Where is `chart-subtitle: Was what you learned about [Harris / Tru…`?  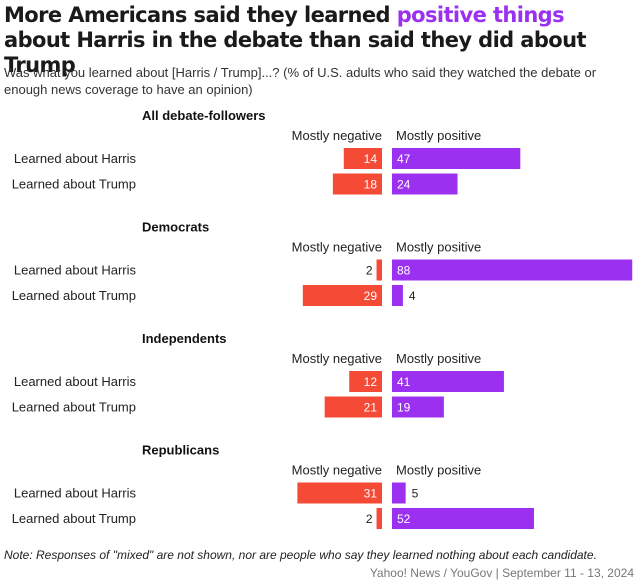 chart-subtitle: Was what you learned about [Harris / Tru… is located at coordinates (300, 81).